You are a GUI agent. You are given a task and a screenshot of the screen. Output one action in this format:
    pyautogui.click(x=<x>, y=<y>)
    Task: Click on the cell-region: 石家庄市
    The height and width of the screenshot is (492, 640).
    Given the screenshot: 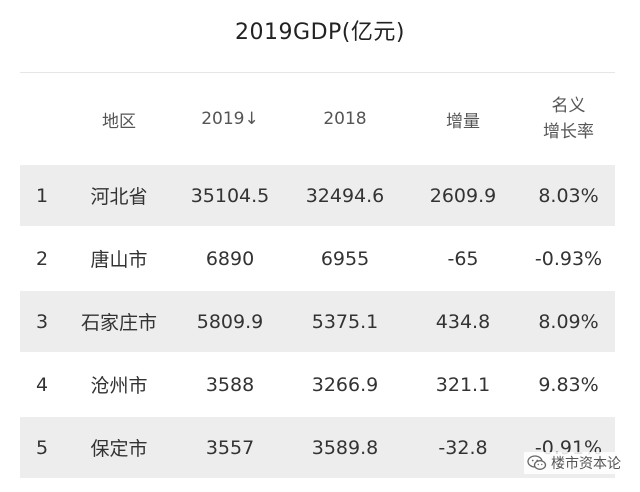 What is the action you would take?
    pyautogui.click(x=118, y=323)
    